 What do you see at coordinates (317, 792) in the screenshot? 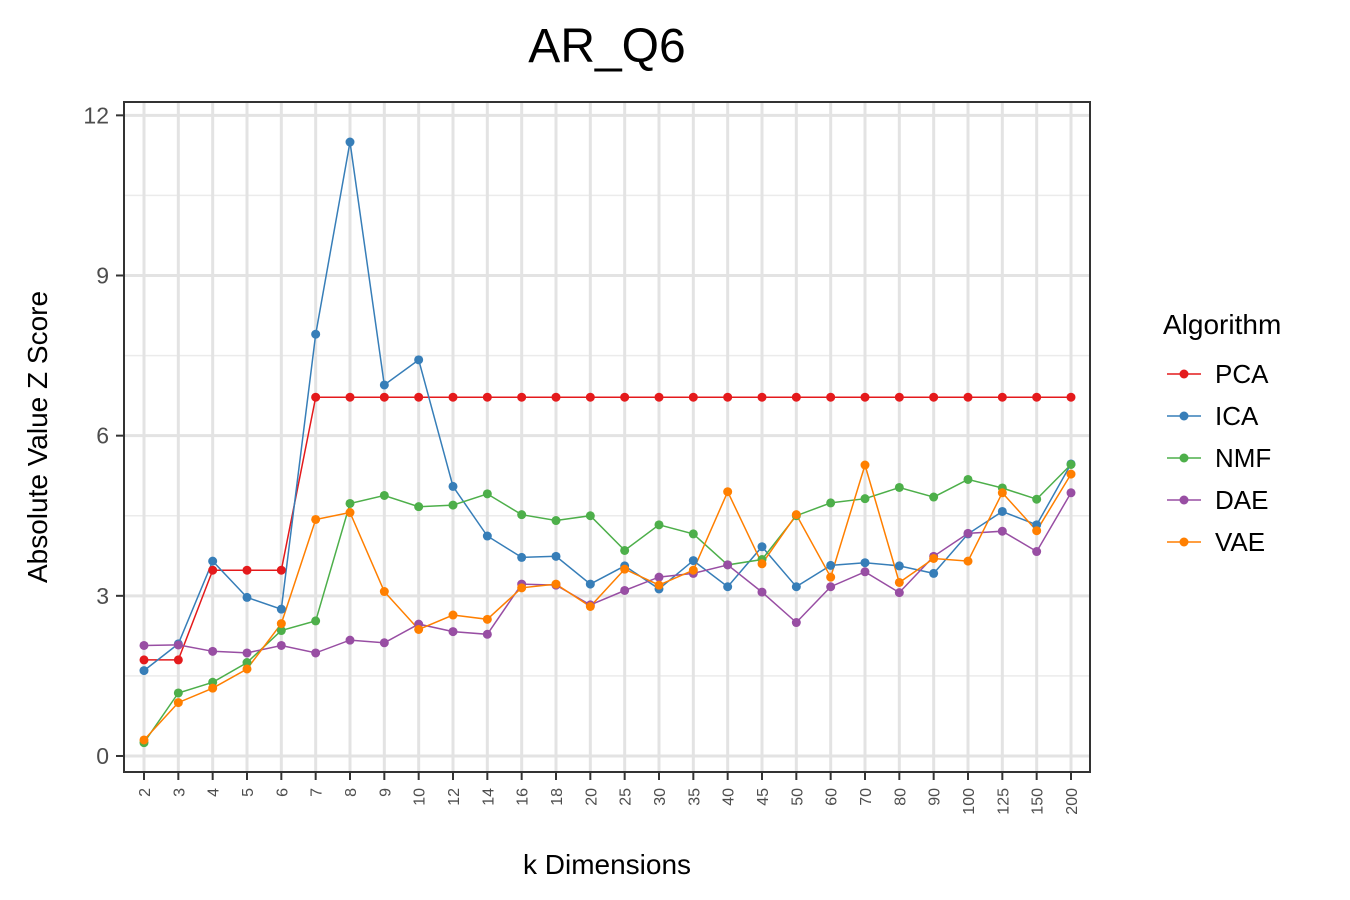
I see `x-tick-label: 7` at bounding box center [317, 792].